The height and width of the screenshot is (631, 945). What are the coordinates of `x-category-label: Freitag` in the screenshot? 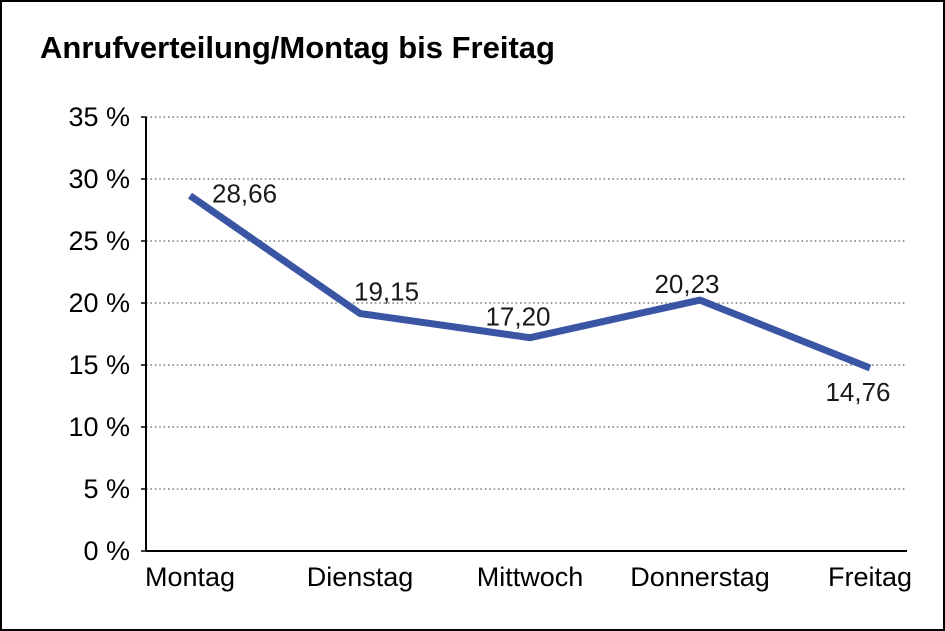 It's located at (870, 577).